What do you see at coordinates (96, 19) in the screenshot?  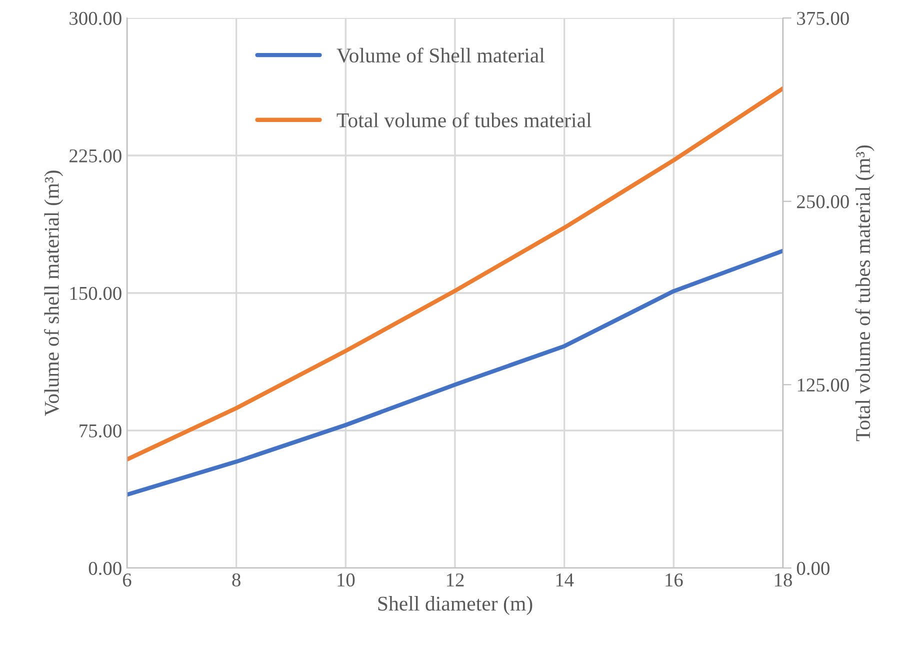 I see `y-tick-label: 300.00` at bounding box center [96, 19].